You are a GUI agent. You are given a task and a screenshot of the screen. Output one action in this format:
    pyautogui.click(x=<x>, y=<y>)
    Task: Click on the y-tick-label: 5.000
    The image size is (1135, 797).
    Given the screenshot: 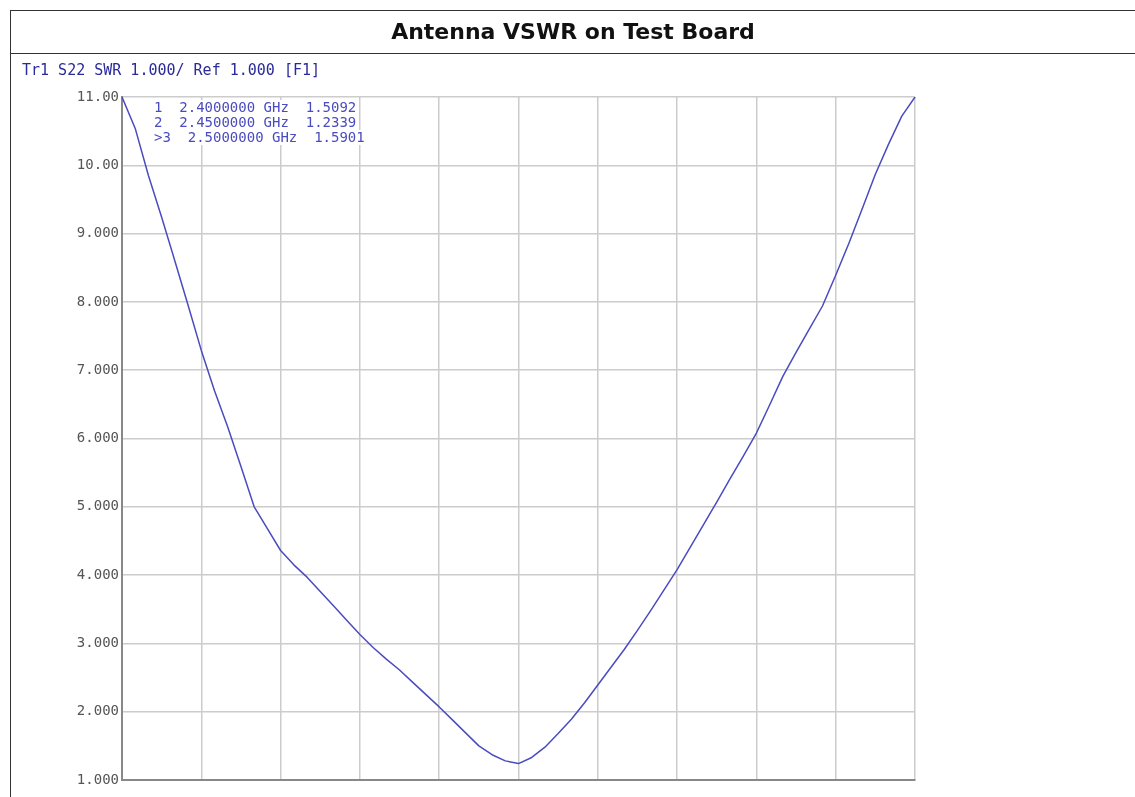 What is the action you would take?
    pyautogui.click(x=97, y=505)
    